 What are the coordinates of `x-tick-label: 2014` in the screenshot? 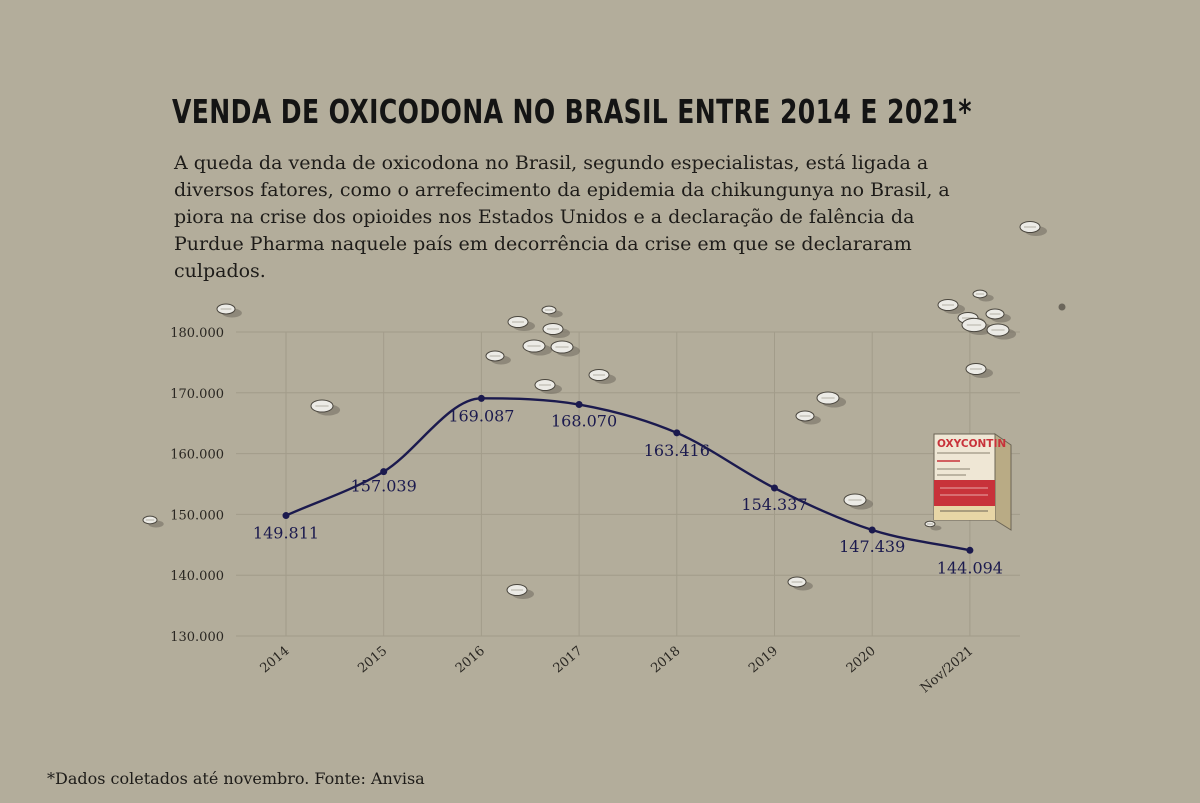 It's located at (275, 660).